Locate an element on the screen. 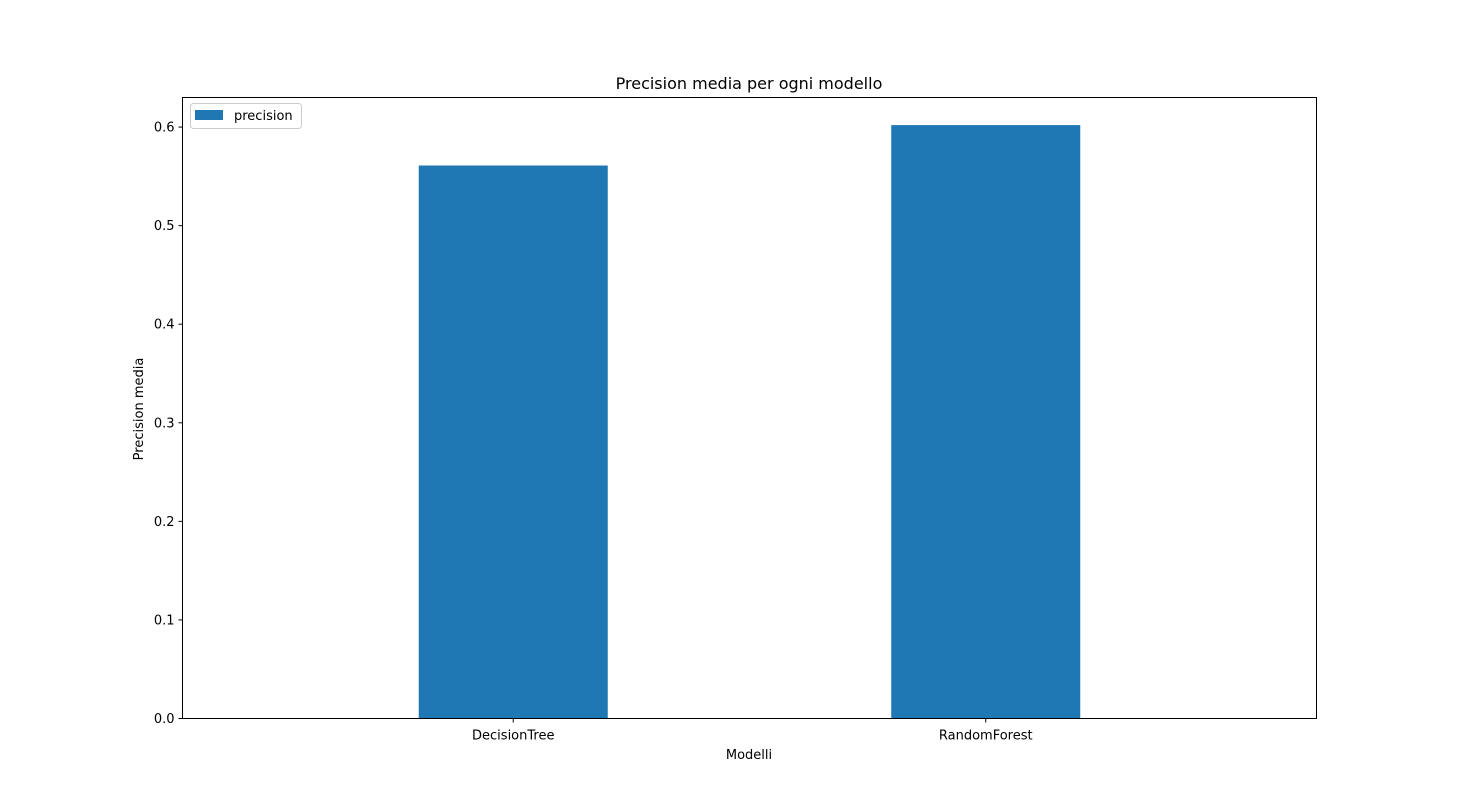 This screenshot has width=1462, height=808. y-axis-label: Precision media is located at coordinates (139, 409).